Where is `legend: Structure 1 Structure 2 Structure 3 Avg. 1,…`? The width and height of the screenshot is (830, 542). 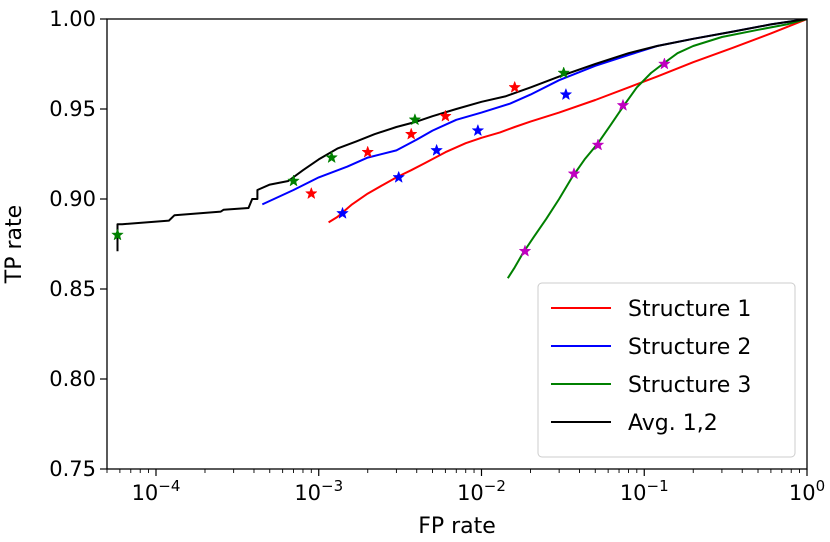 legend: Structure 1 Structure 2 Structure 3 Avg. 1,… is located at coordinates (666, 370).